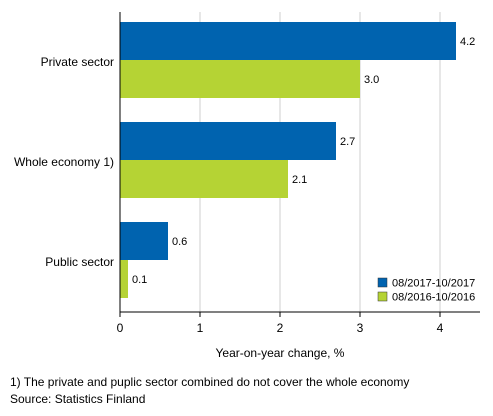  What do you see at coordinates (280, 328) in the screenshot?
I see `x-tick-label: 2` at bounding box center [280, 328].